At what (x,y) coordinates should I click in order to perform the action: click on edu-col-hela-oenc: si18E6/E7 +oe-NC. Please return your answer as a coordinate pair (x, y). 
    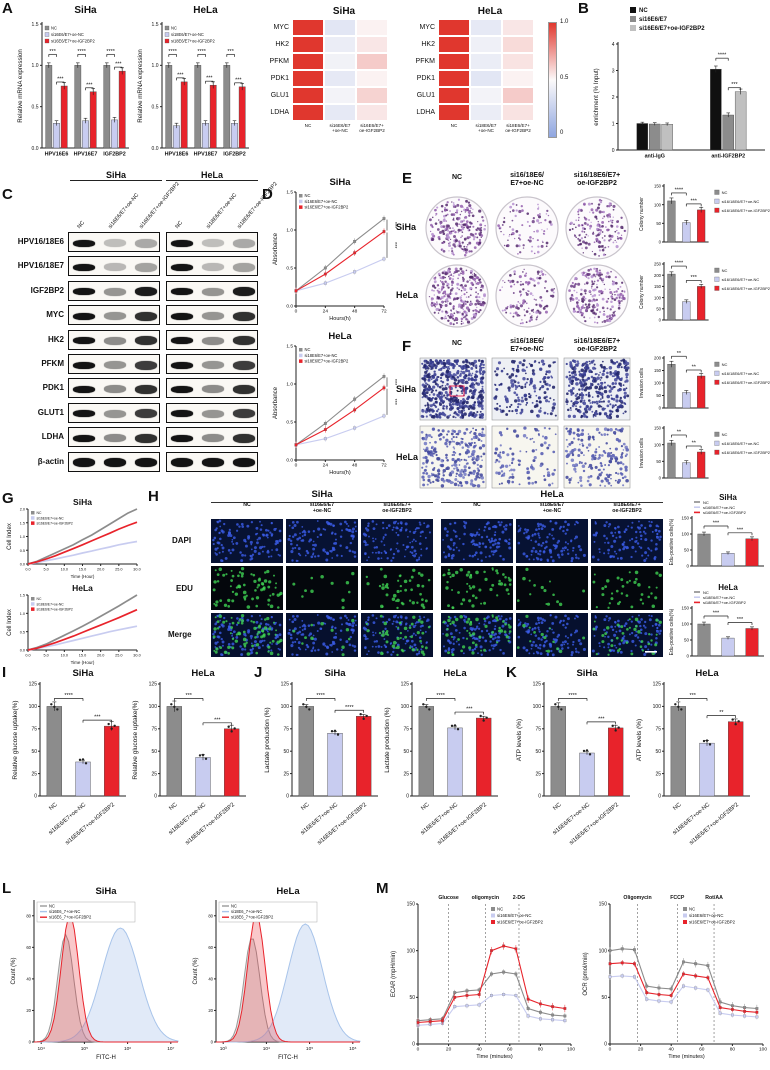
    Looking at the image, I should click on (552, 508).